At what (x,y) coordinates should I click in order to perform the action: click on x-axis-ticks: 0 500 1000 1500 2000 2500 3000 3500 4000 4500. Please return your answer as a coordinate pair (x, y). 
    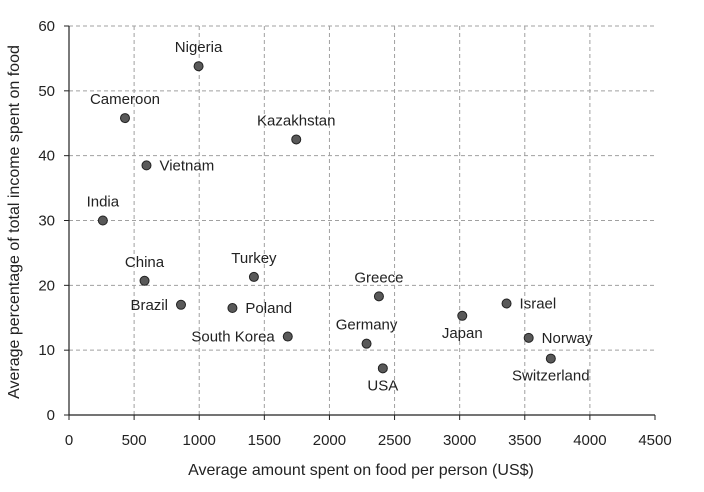
    Looking at the image, I should click on (368, 432).